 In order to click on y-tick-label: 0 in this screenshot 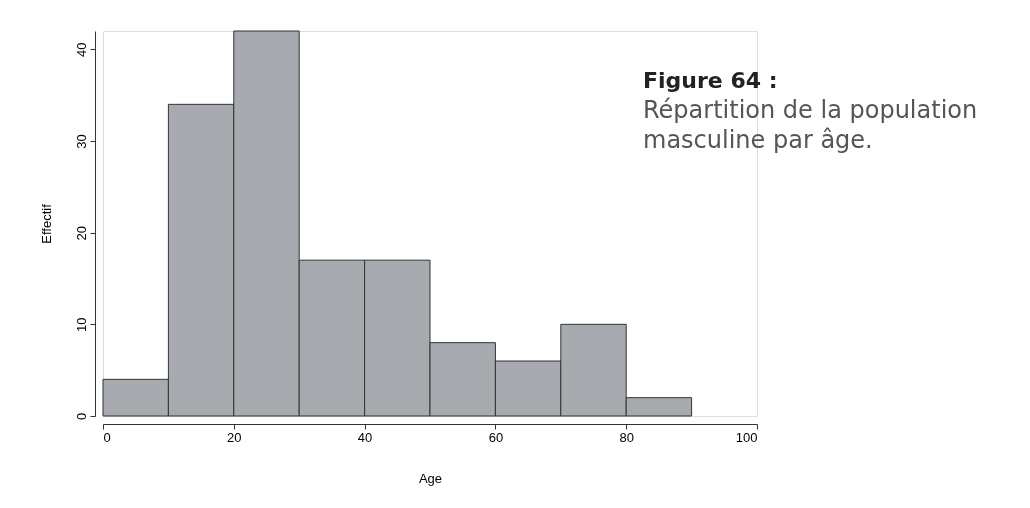, I will do `click(81, 416)`.